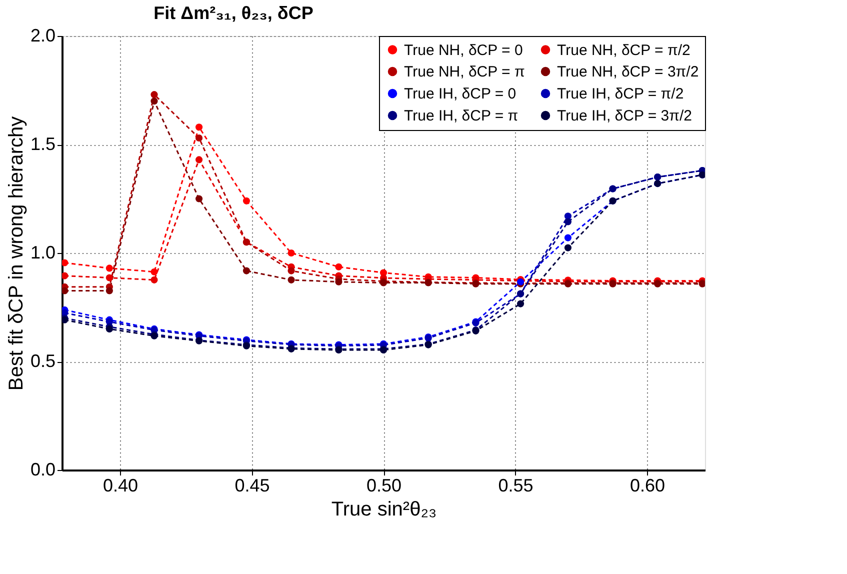 The height and width of the screenshot is (574, 847). Describe the element at coordinates (43, 252) in the screenshot. I see `y-tick-label: 1.0` at that location.